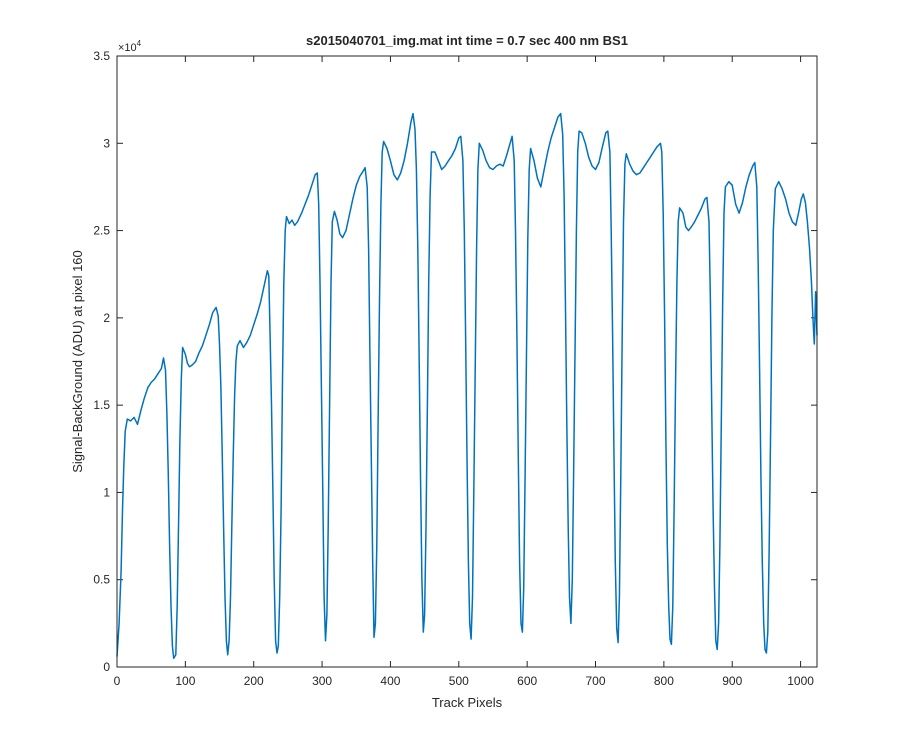 This screenshot has width=900, height=750. What do you see at coordinates (254, 681) in the screenshot?
I see `x-tick-label: 200` at bounding box center [254, 681].